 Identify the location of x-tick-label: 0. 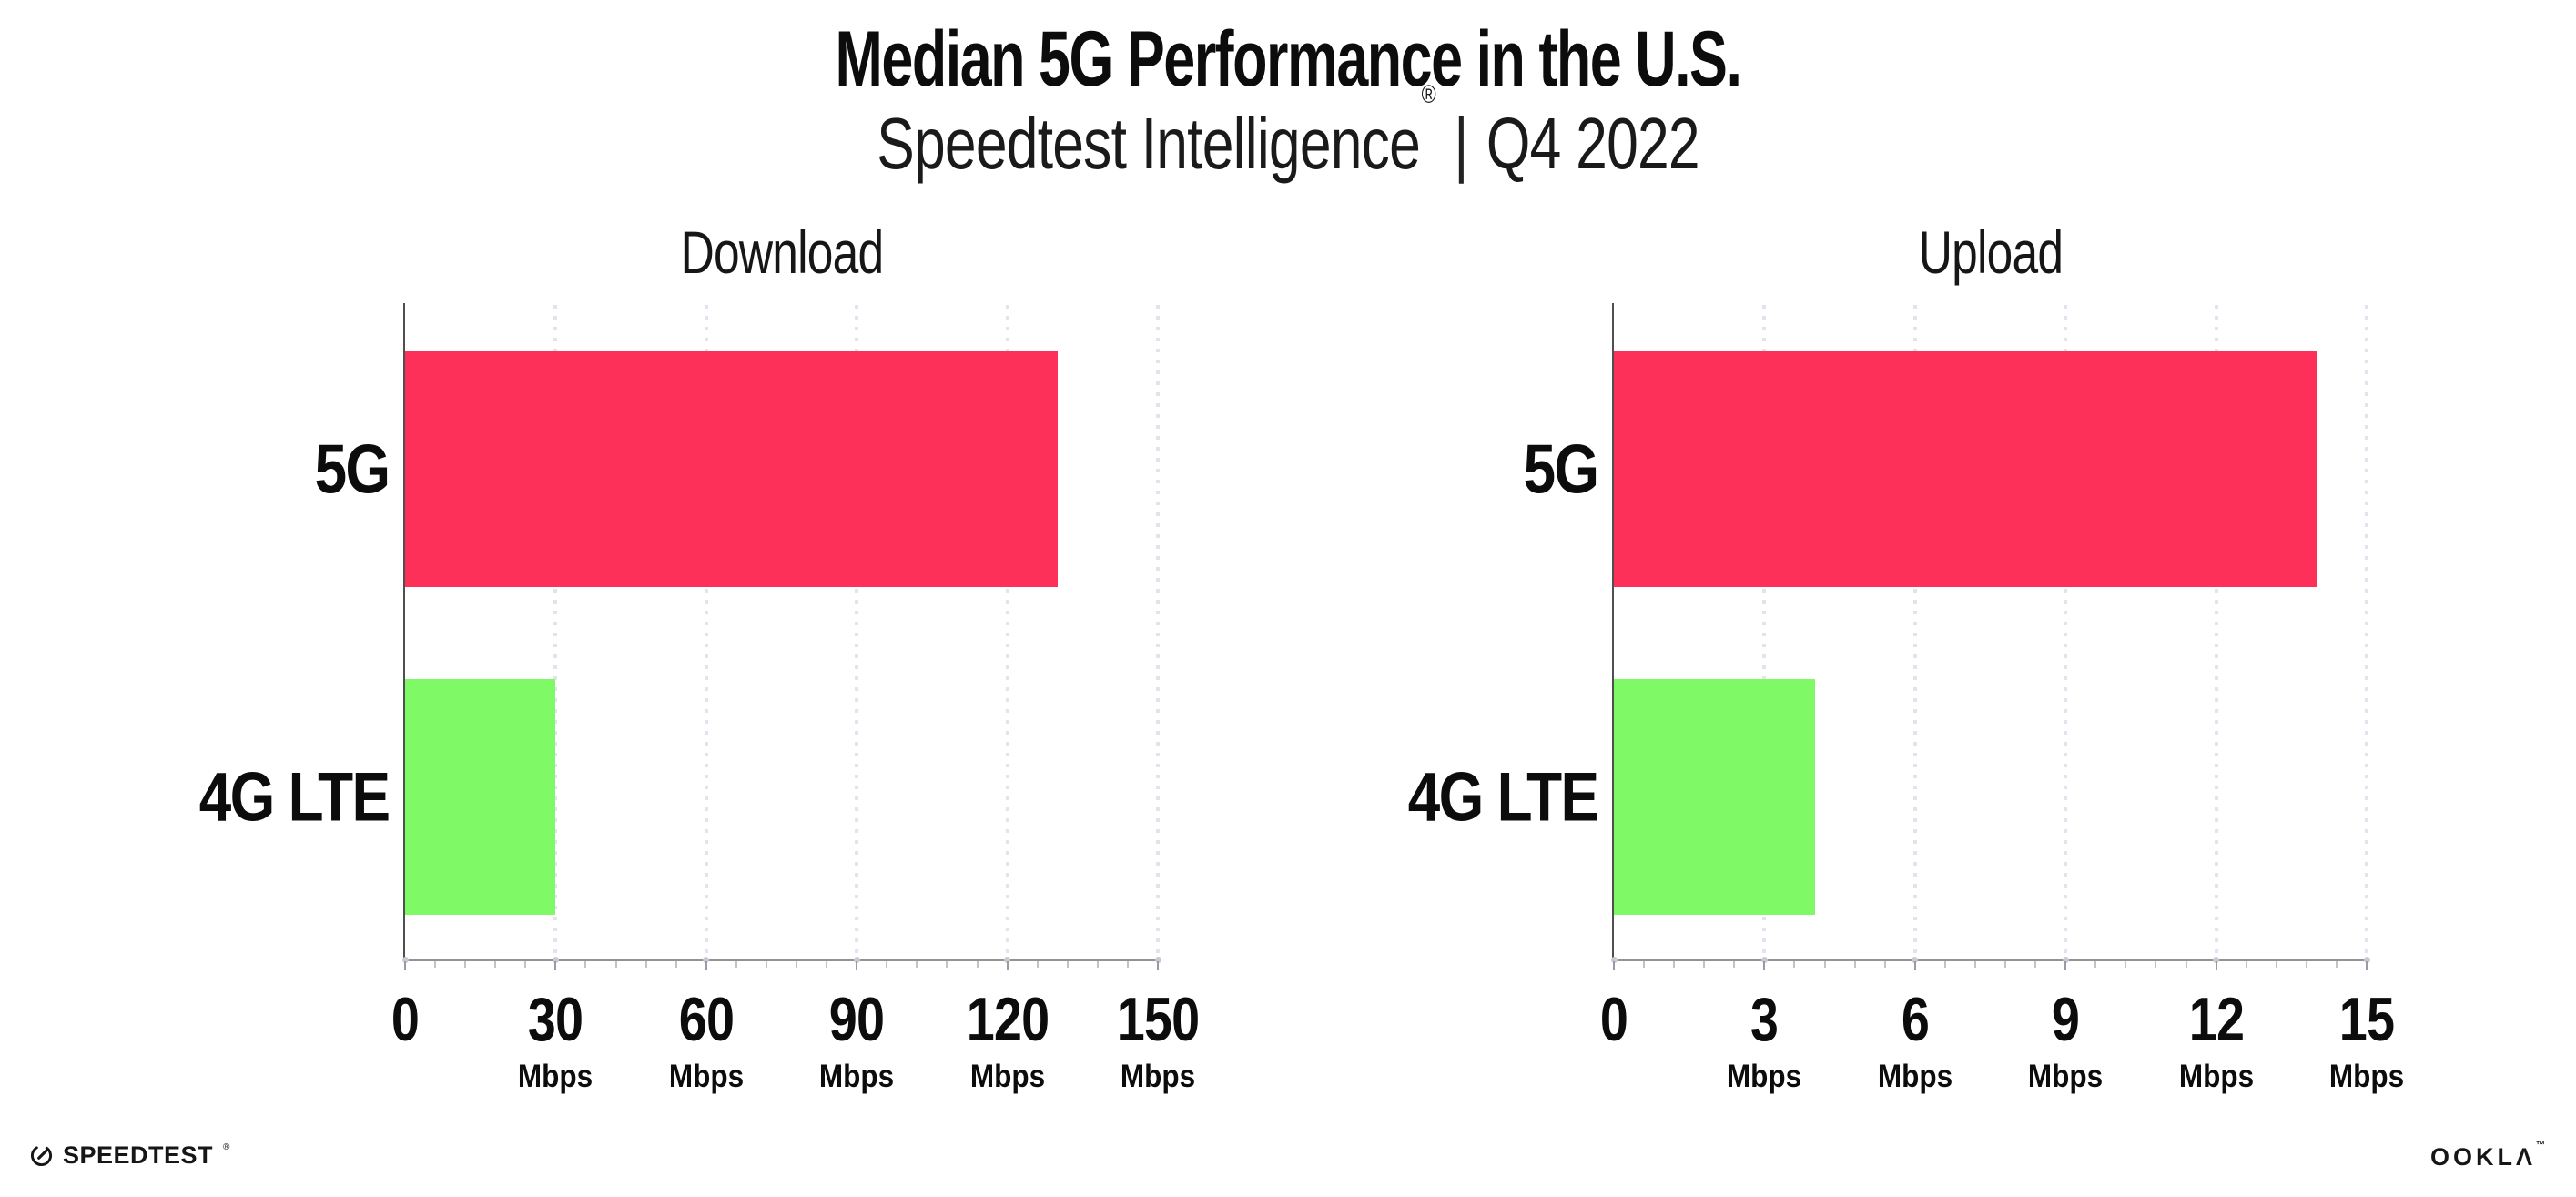
(405, 1020).